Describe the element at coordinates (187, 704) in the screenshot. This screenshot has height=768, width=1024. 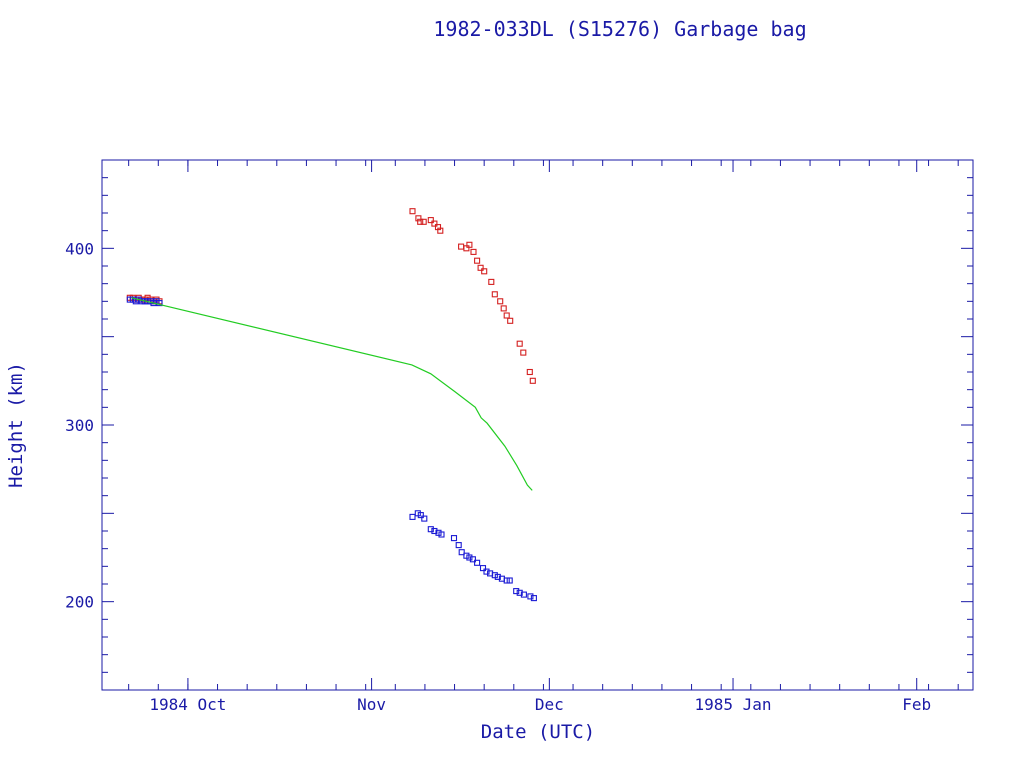
I see `x-tick-label: 1984 Oct` at that location.